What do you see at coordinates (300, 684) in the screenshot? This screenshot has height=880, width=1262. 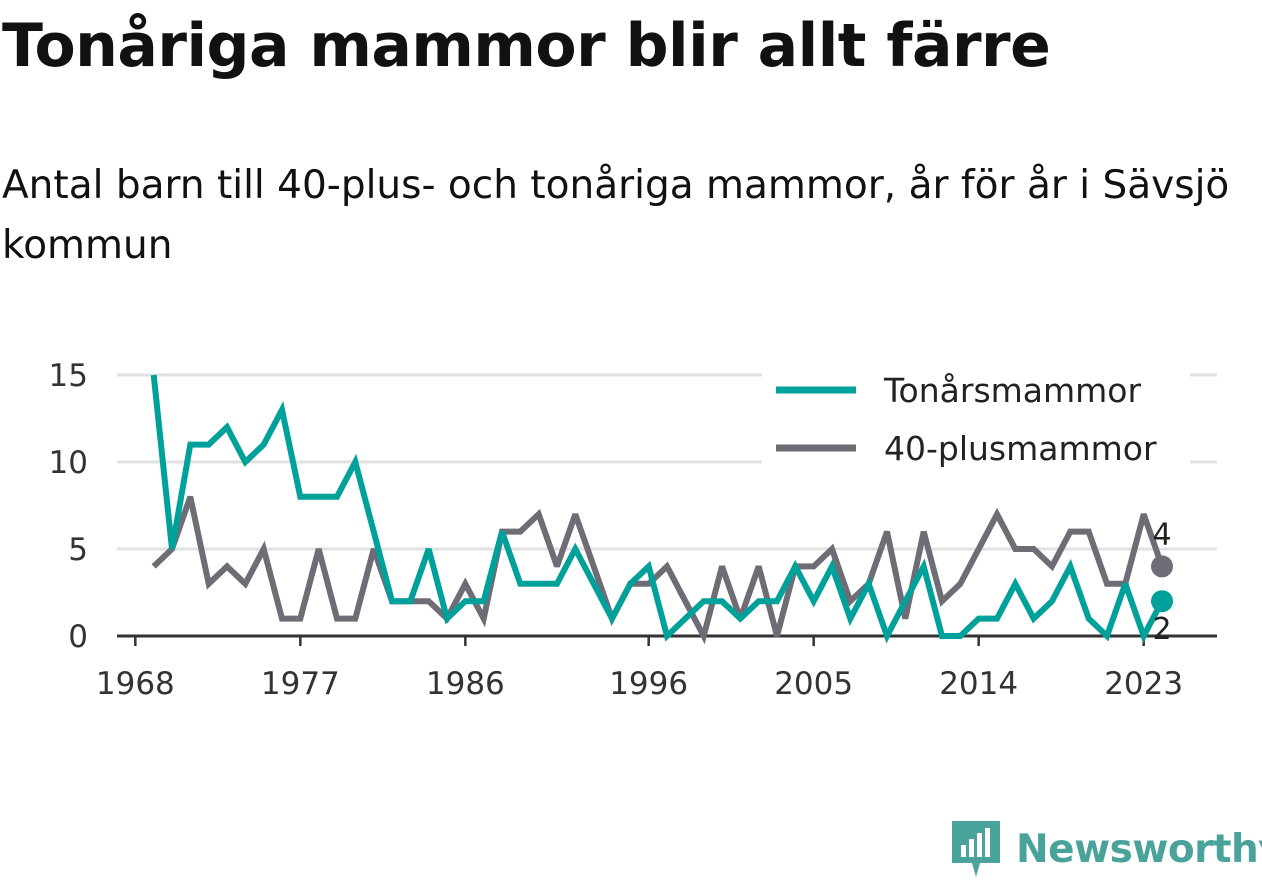 I see `x-tick-label: 1977` at bounding box center [300, 684].